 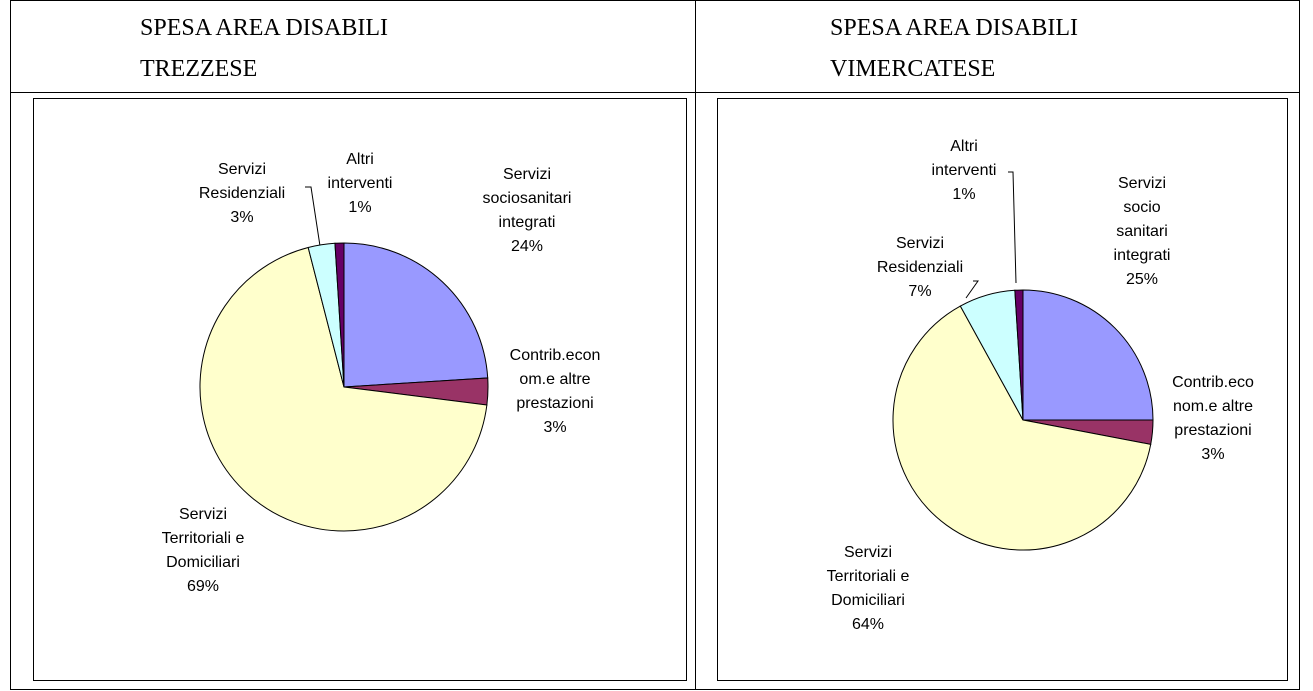 What do you see at coordinates (527, 198) in the screenshot?
I see `category-label: Servizi sociosanitari integrati` at bounding box center [527, 198].